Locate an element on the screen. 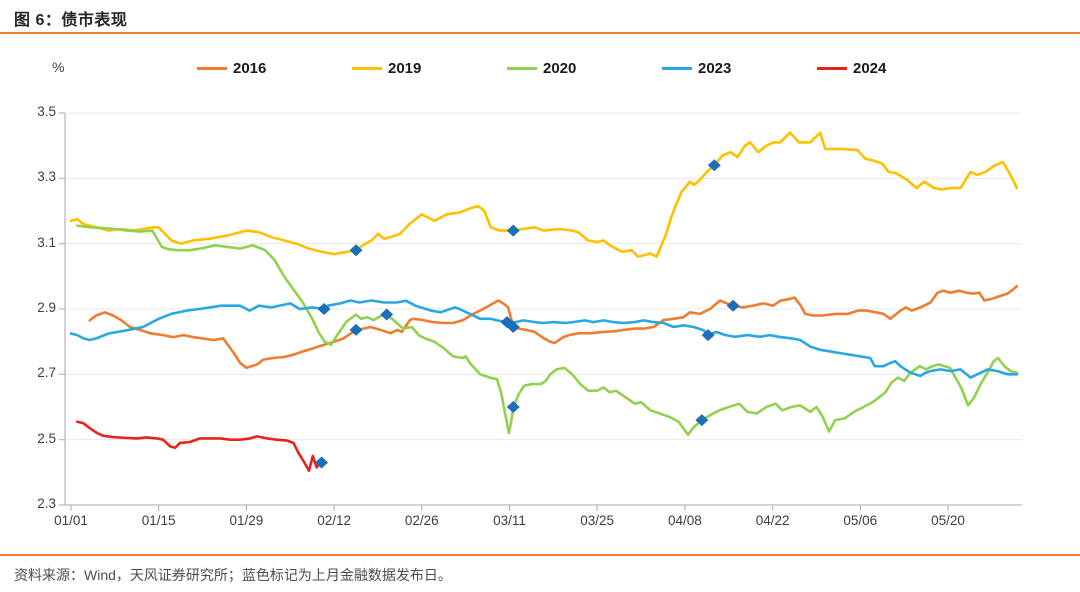 The width and height of the screenshot is (1080, 592). x-tick-label: 03/25 is located at coordinates (597, 520).